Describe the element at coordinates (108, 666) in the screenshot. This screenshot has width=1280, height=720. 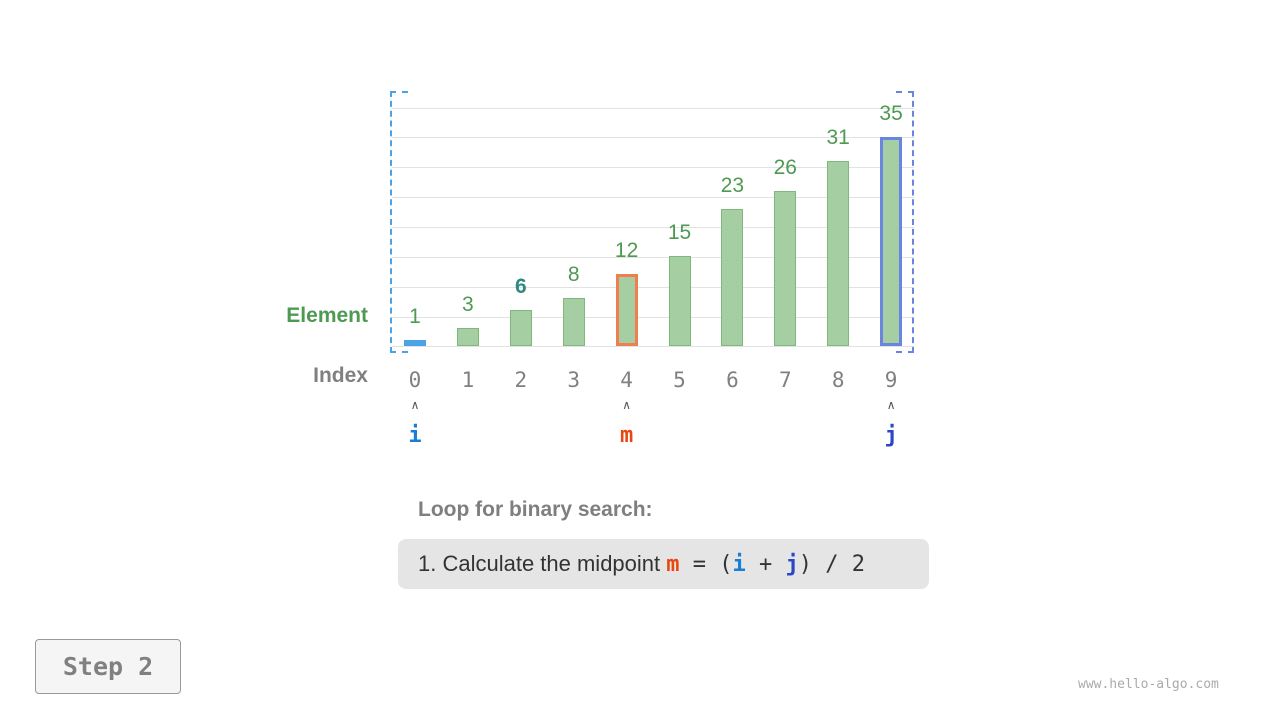
I see `step-button: Step 2` at that location.